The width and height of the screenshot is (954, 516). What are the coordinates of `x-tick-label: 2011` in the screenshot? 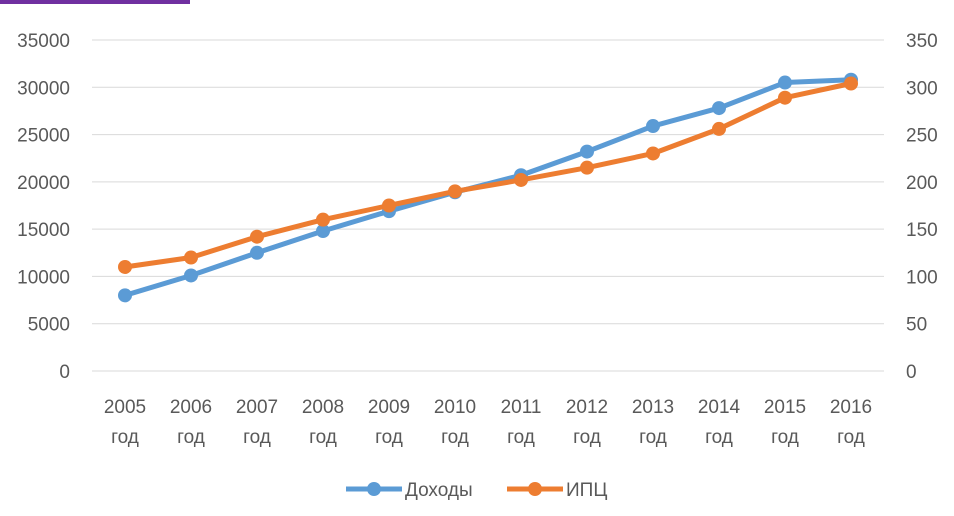 It's located at (521, 407).